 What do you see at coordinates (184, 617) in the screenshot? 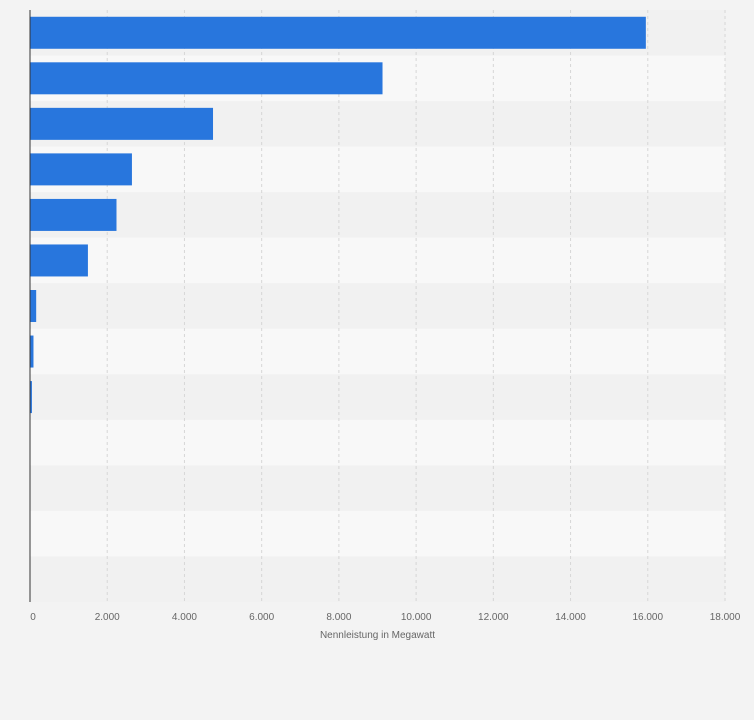
I see `x-tick-label: 4.000` at bounding box center [184, 617].